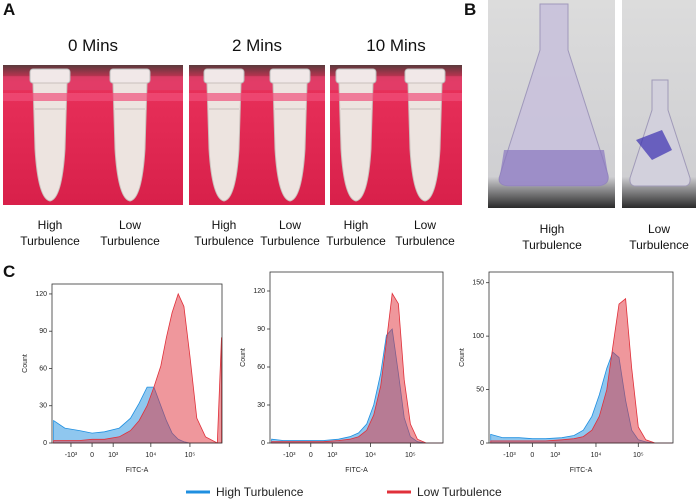 This screenshot has width=696, height=503. I want to click on panel-letter: B, so click(470, 9).